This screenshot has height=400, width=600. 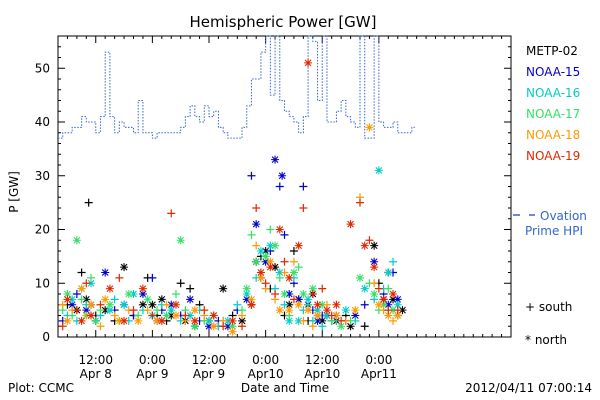 I want to click on ovation-legend: Ovation Prime HPI, so click(x=550, y=223).